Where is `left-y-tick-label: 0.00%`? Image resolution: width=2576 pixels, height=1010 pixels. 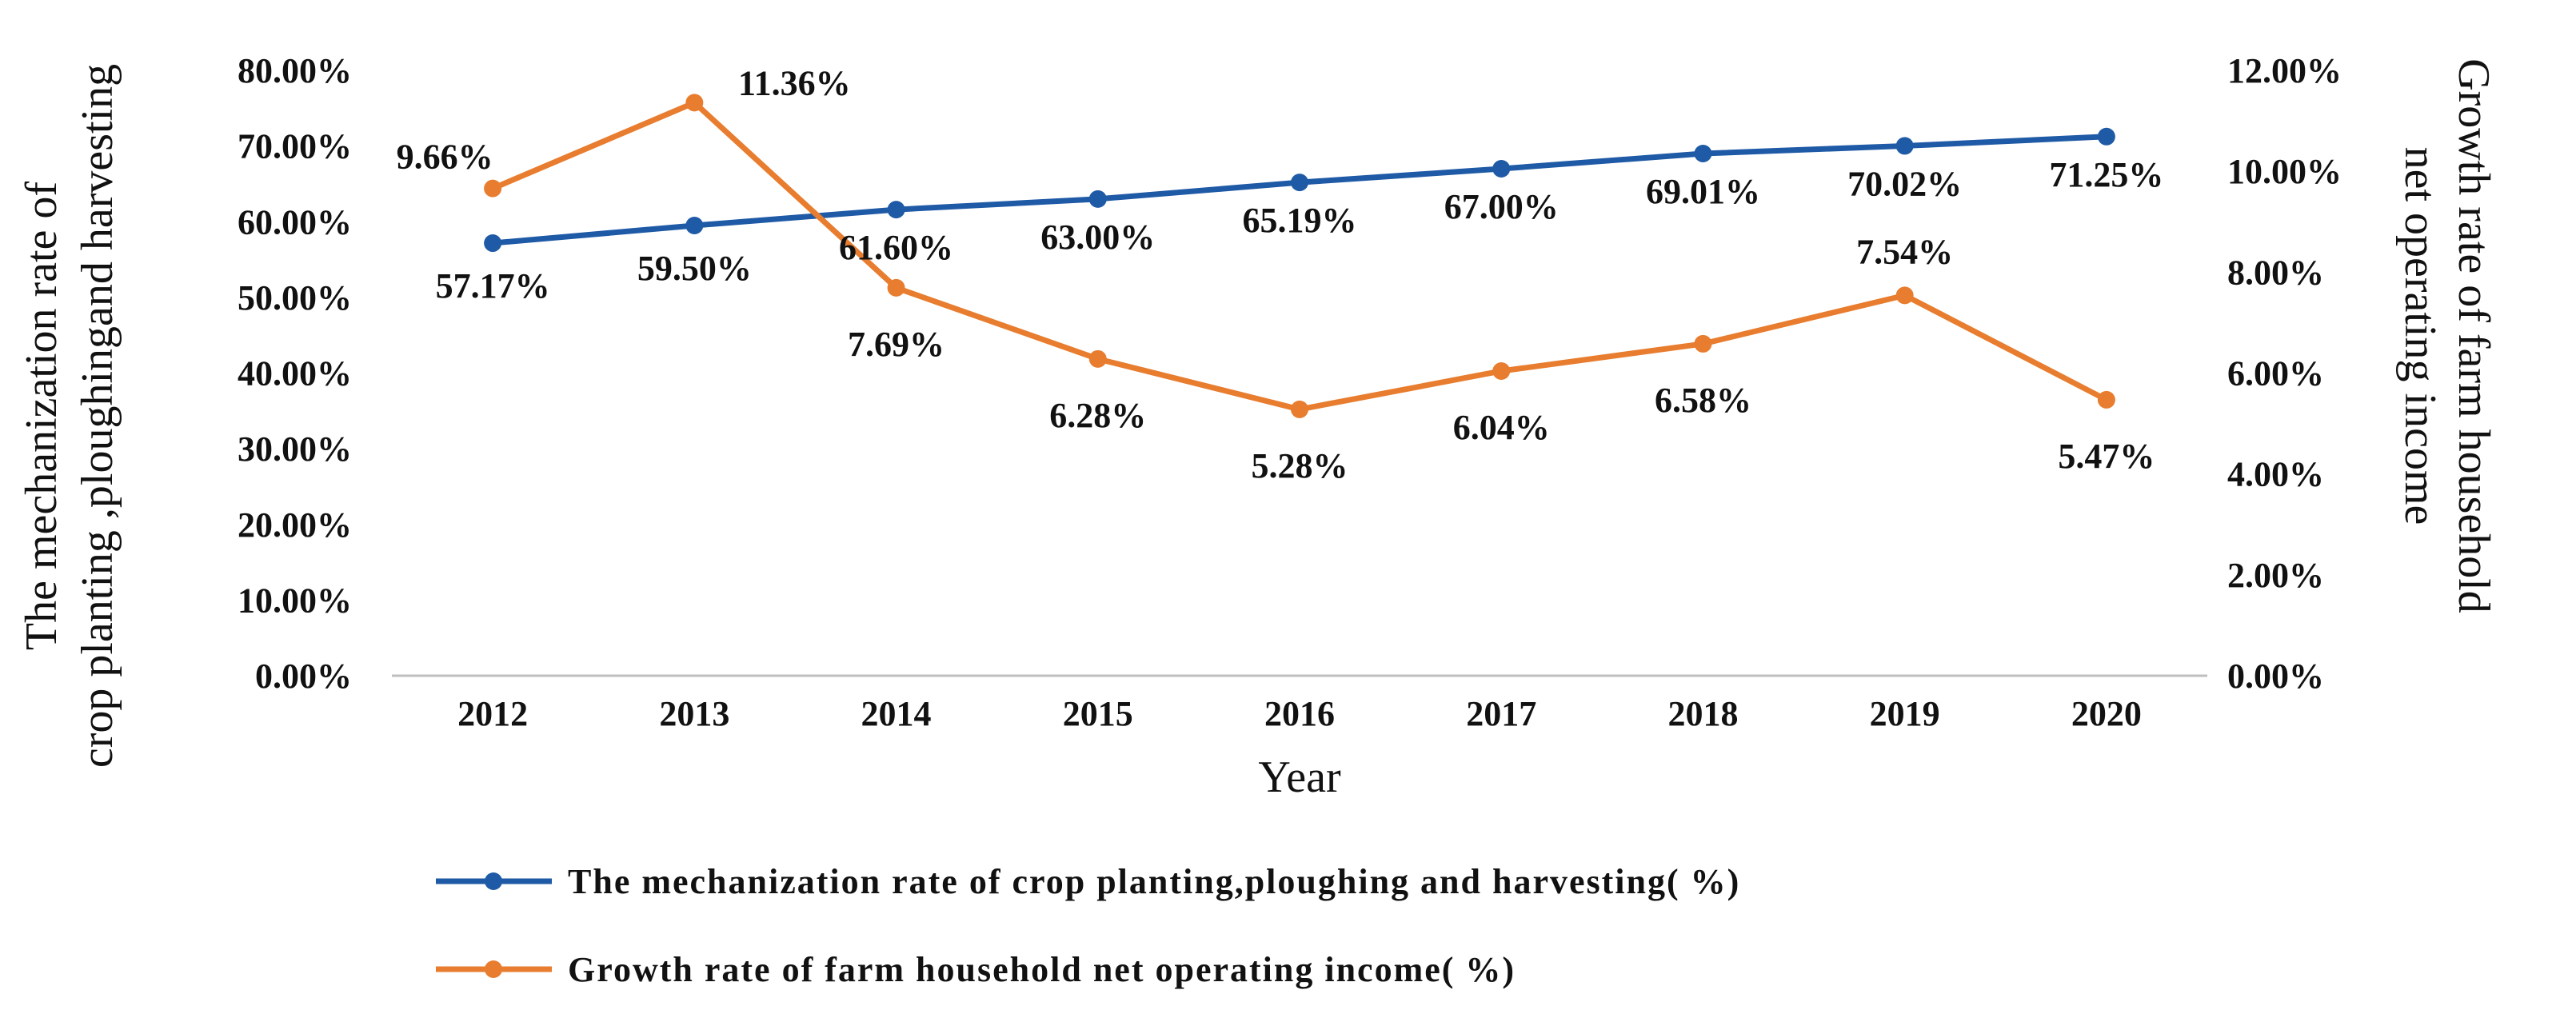
left-y-tick-label: 0.00% is located at coordinates (304, 676).